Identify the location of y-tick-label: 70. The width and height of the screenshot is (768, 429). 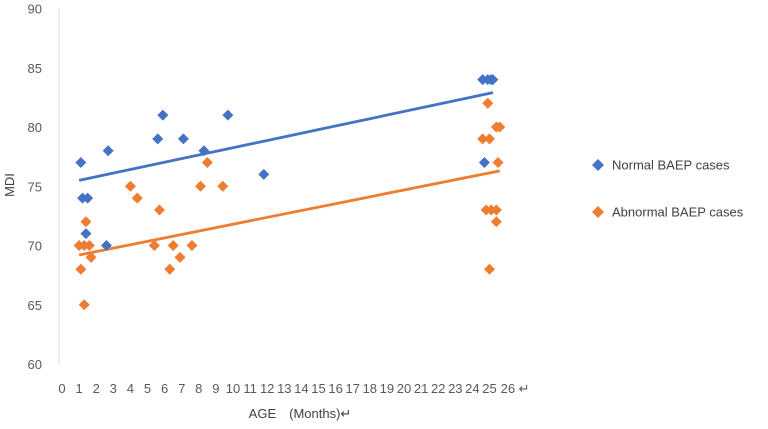
(35, 246).